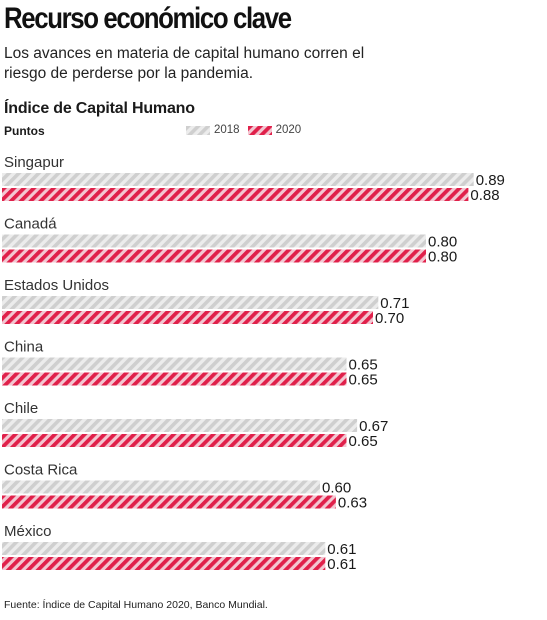  What do you see at coordinates (148, 18) in the screenshot?
I see `page-title: Recurso económico clave` at bounding box center [148, 18].